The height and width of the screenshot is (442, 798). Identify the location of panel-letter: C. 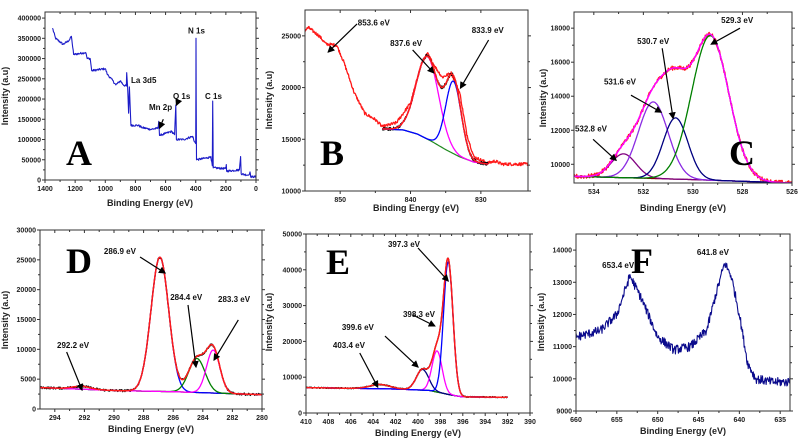
(742, 153).